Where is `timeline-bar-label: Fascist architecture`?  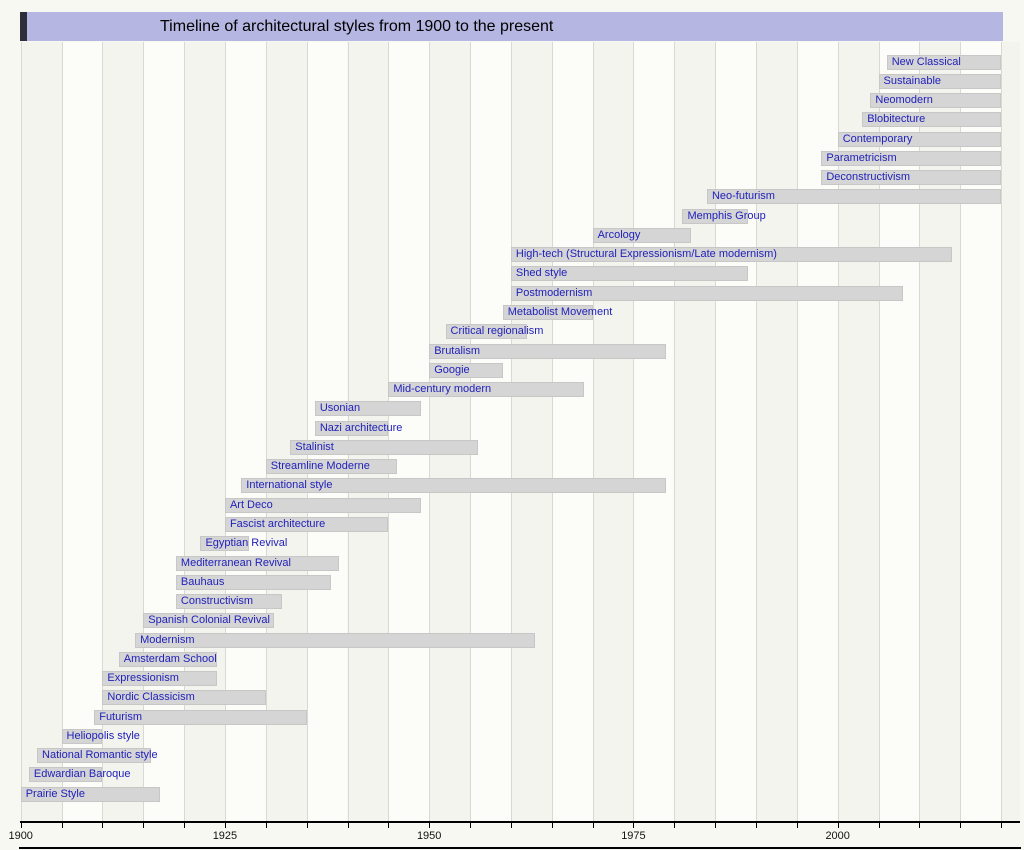 timeline-bar-label: Fascist architecture is located at coordinates (277, 523).